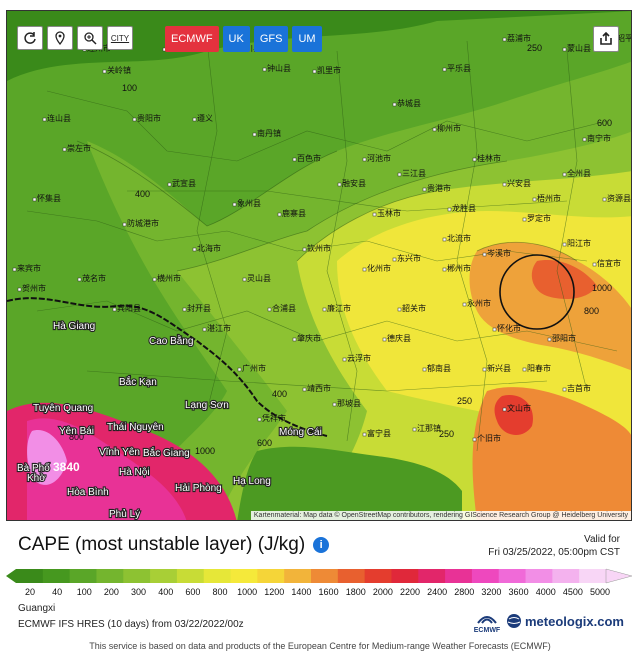 This screenshot has width=640, height=666. I want to click on share-icon, so click(606, 38).